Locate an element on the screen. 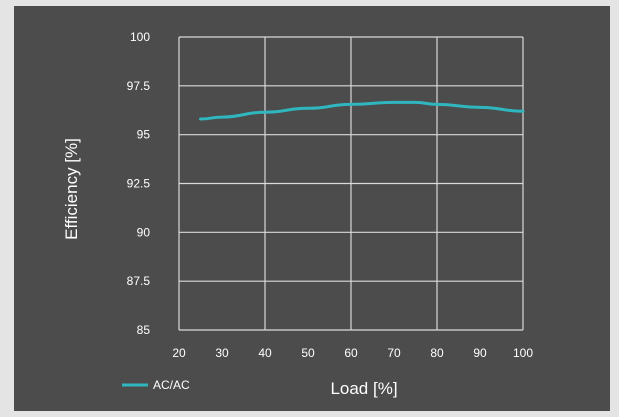 The image size is (619, 417). y-tick-label-4: 95 is located at coordinates (144, 135).